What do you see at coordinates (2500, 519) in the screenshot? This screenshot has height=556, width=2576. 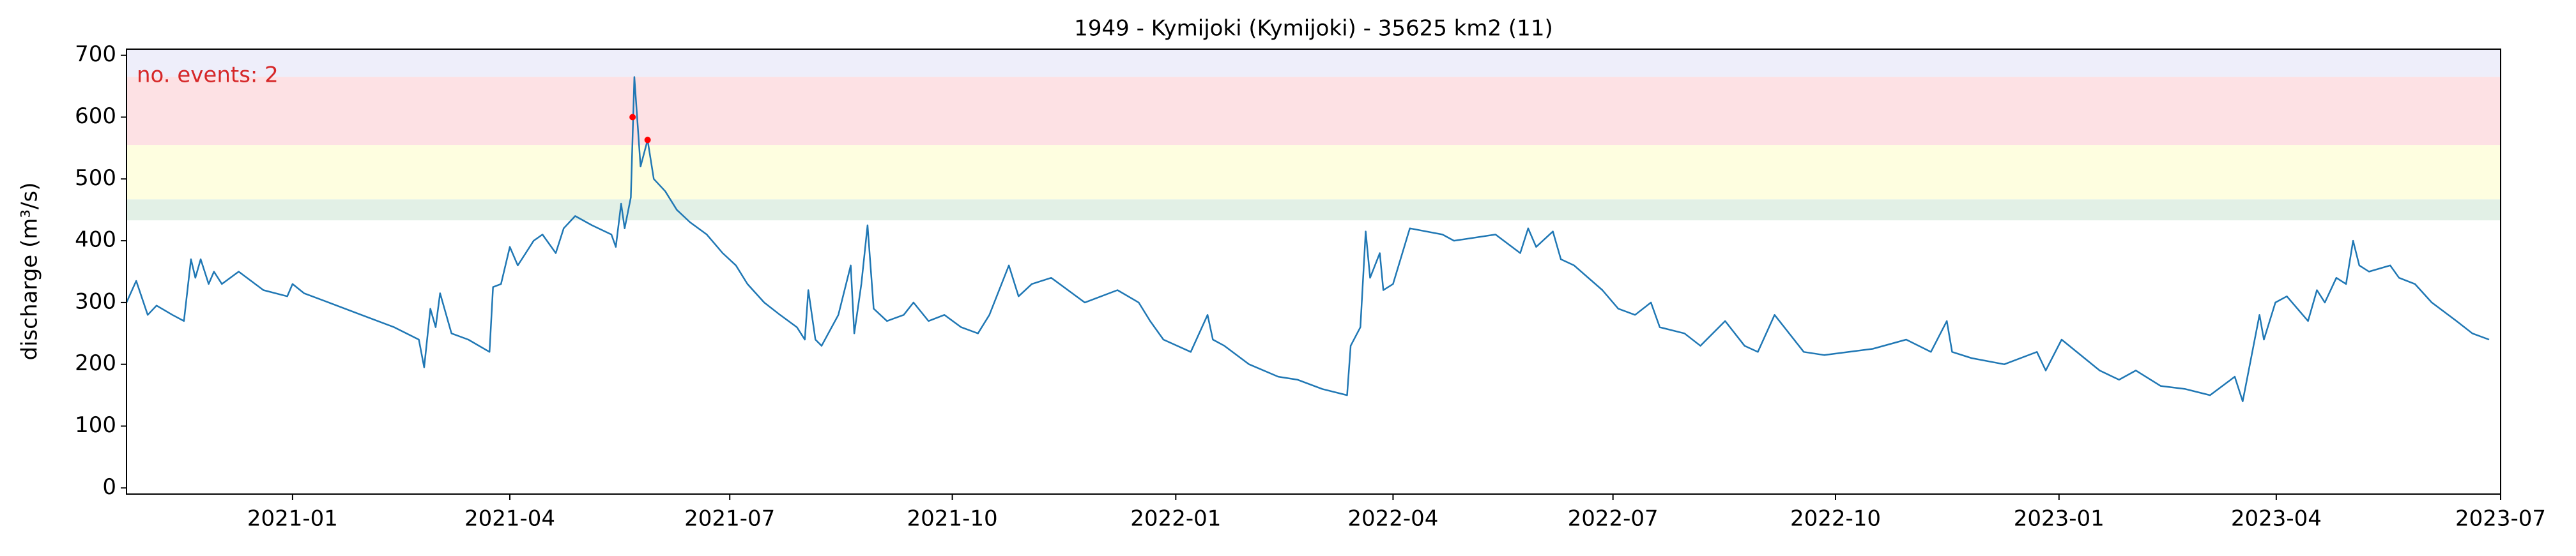 I see `x-tick-label: 2023-07` at bounding box center [2500, 519].